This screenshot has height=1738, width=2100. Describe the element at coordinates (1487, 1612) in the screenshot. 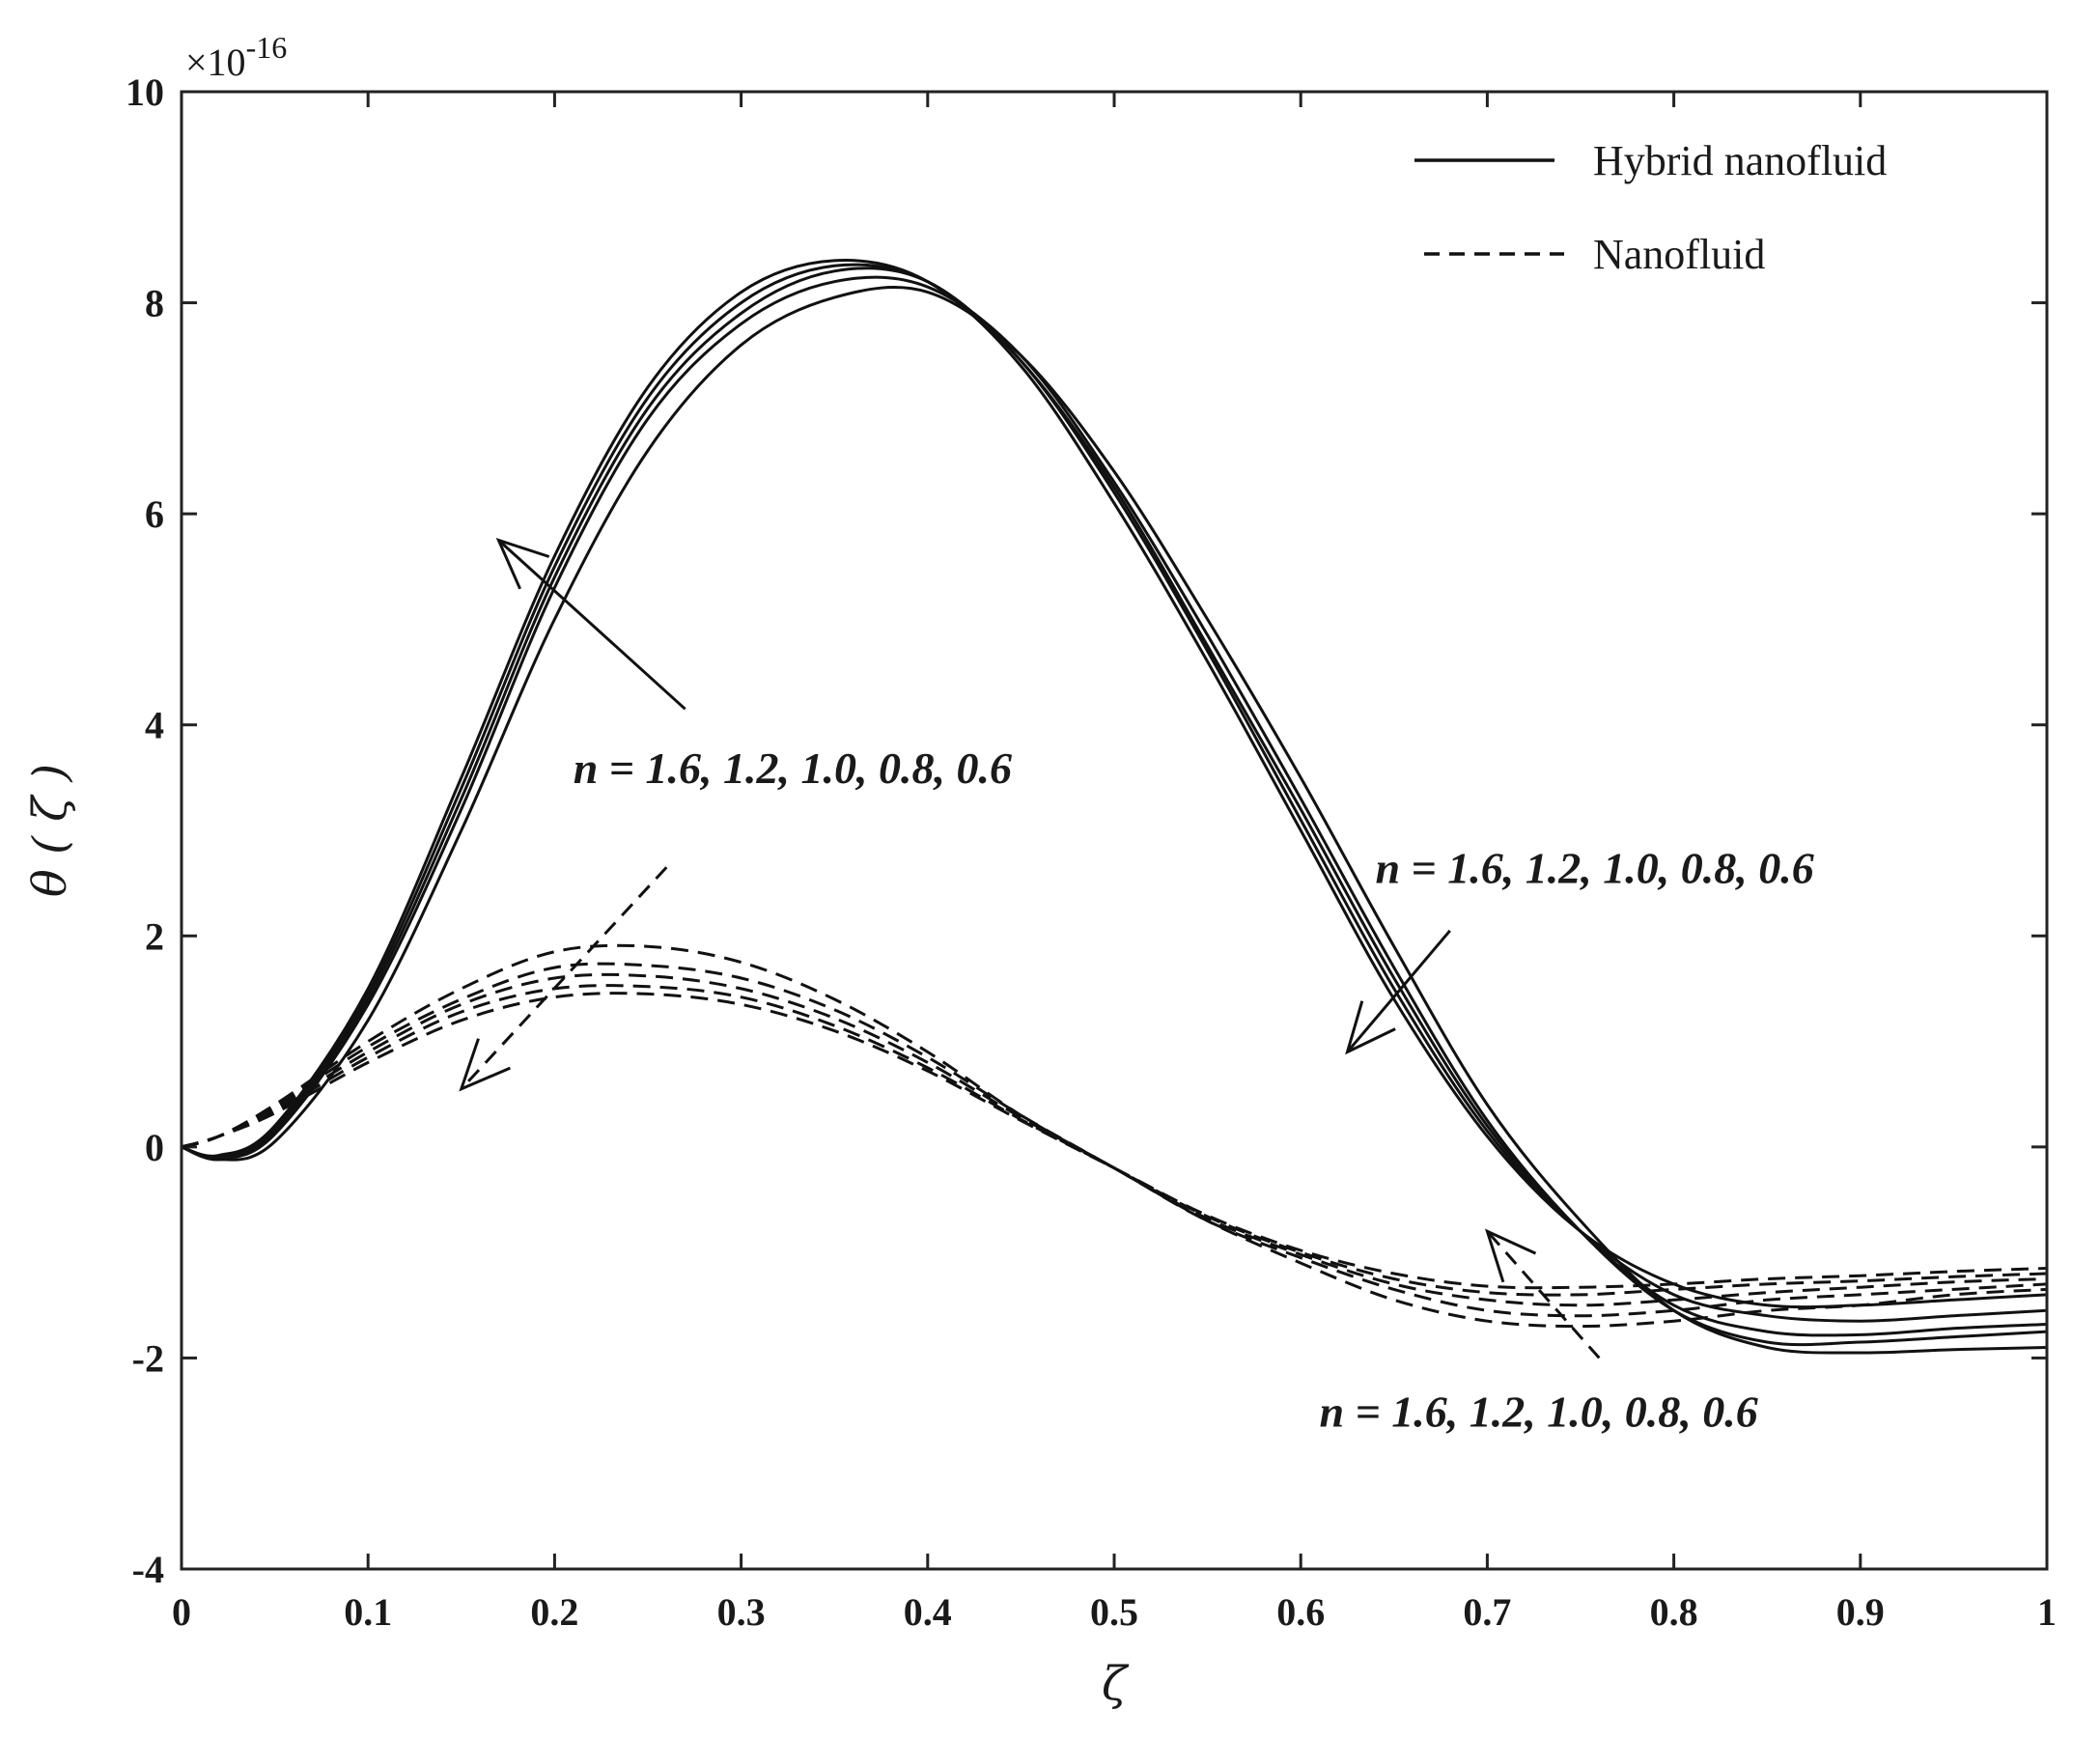

I see `x-tick-label: 0.7` at that location.